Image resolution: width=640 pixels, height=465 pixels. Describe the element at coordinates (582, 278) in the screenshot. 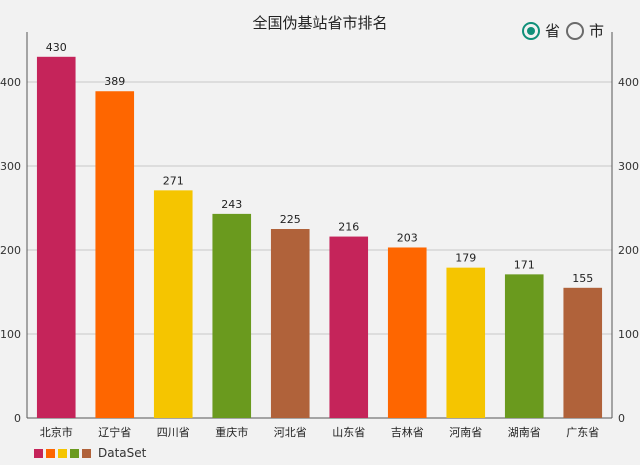

I see `bar-value-label: 155` at that location.